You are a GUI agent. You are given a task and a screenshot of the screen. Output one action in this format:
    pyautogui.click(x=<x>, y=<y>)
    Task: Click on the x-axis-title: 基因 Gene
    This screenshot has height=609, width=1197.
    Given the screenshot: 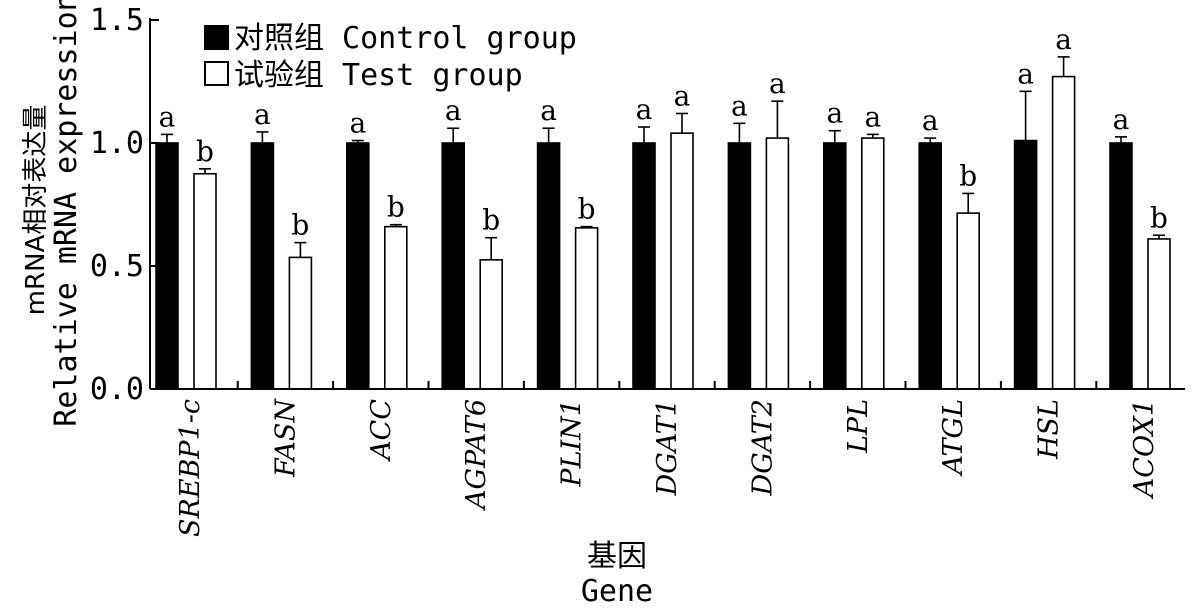 What is the action you would take?
    pyautogui.click(x=617, y=574)
    